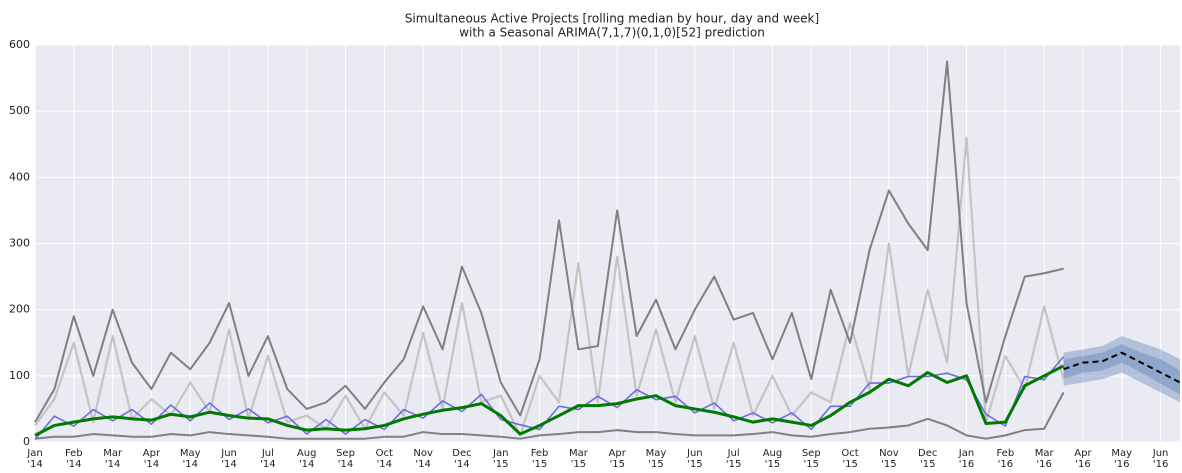 This screenshot has height=473, width=1182. What do you see at coordinates (190, 459) in the screenshot?
I see `x-tick-label: May '14` at bounding box center [190, 459].